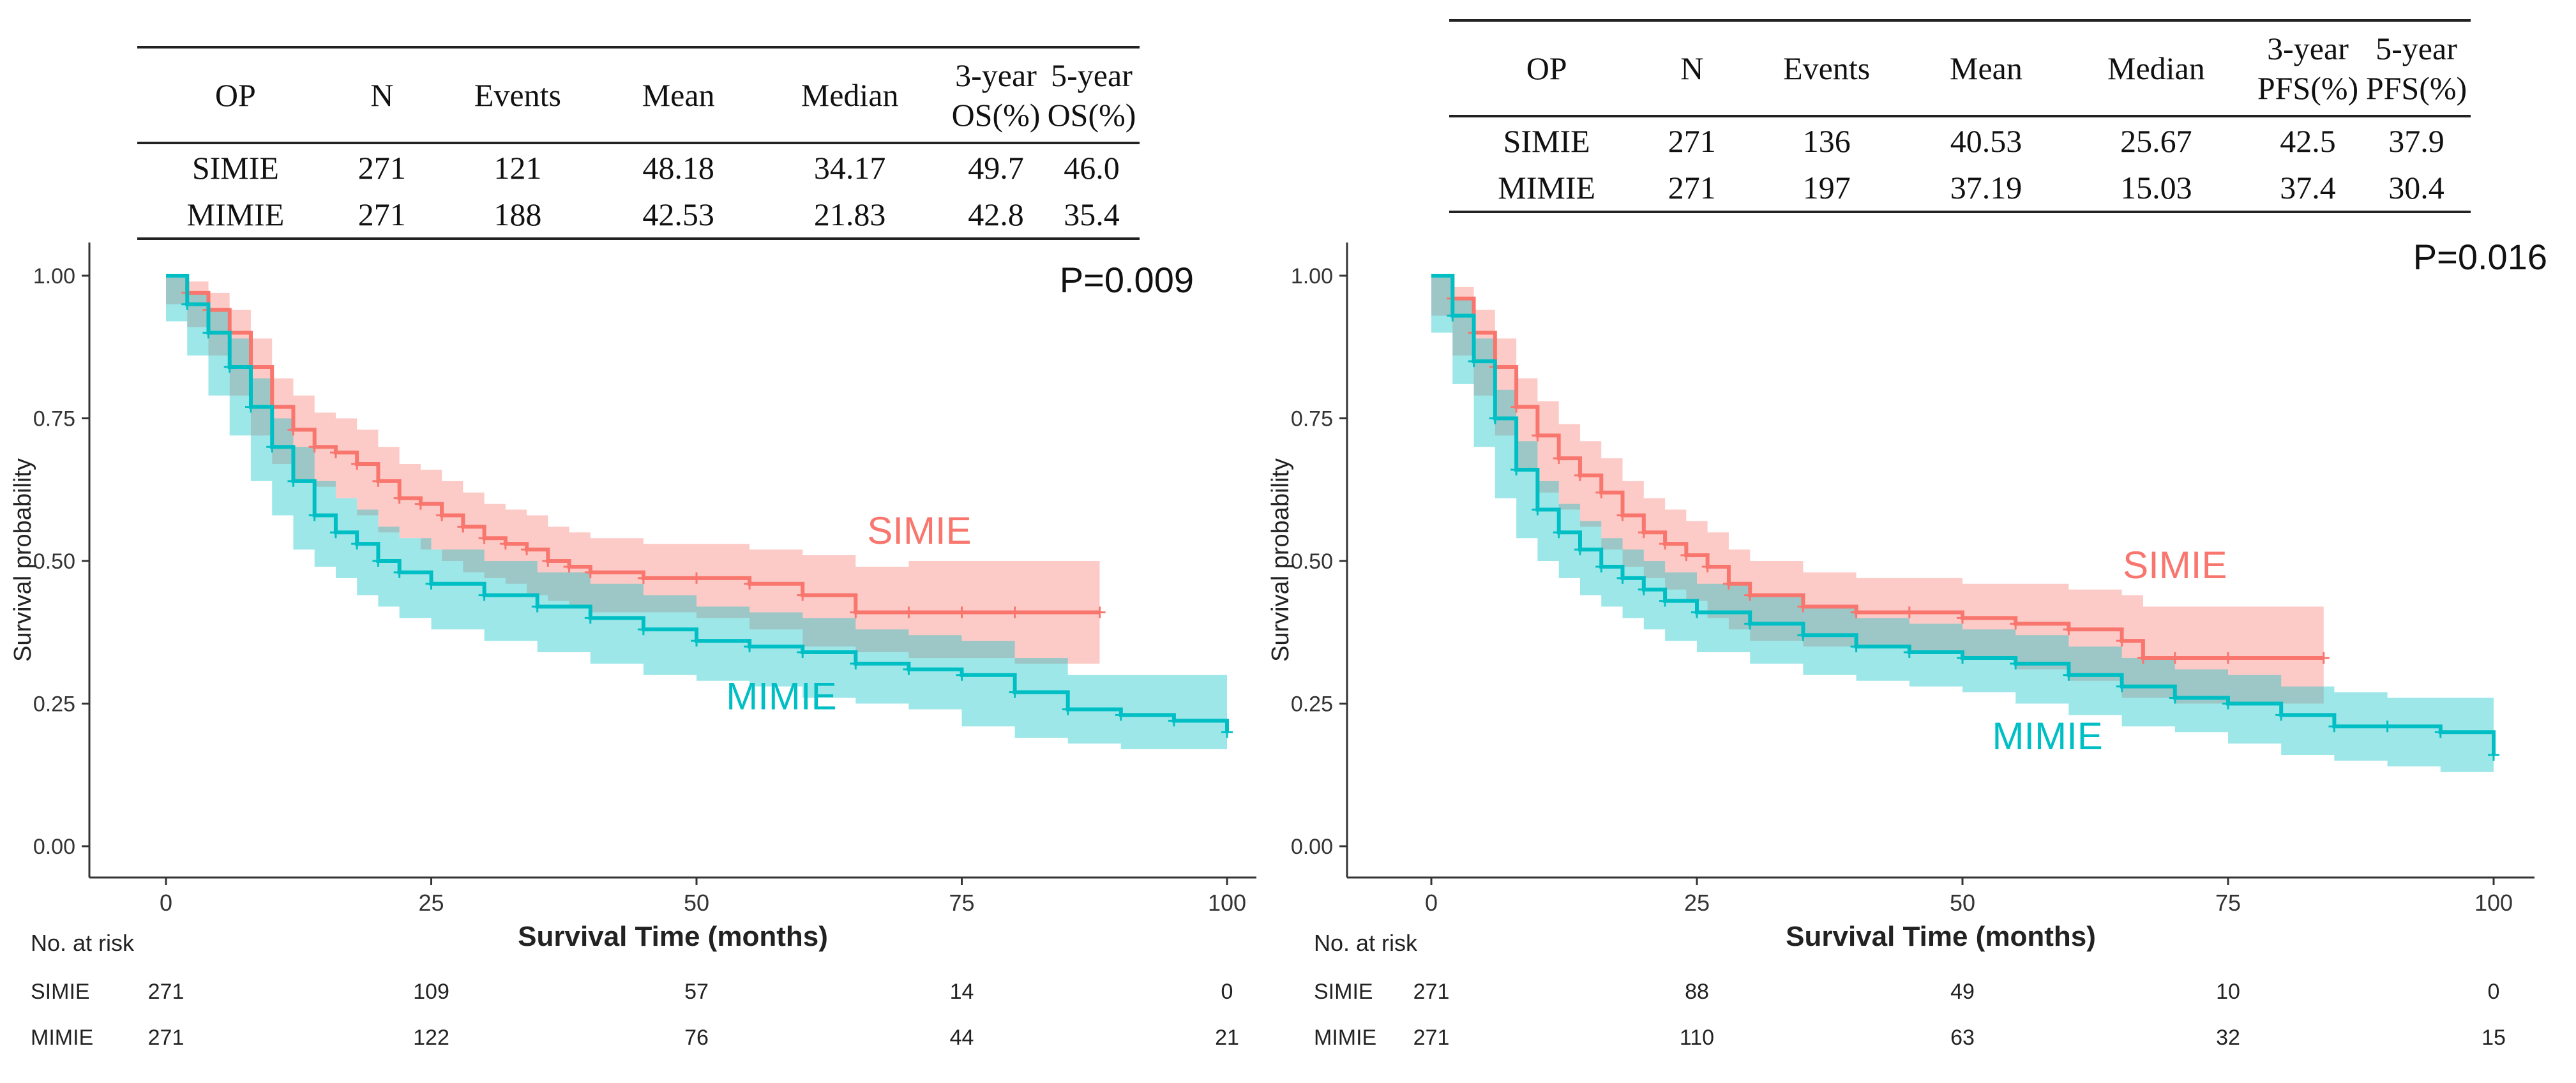  Describe the element at coordinates (1697, 1038) in the screenshot. I see `risk-count: 110` at that location.